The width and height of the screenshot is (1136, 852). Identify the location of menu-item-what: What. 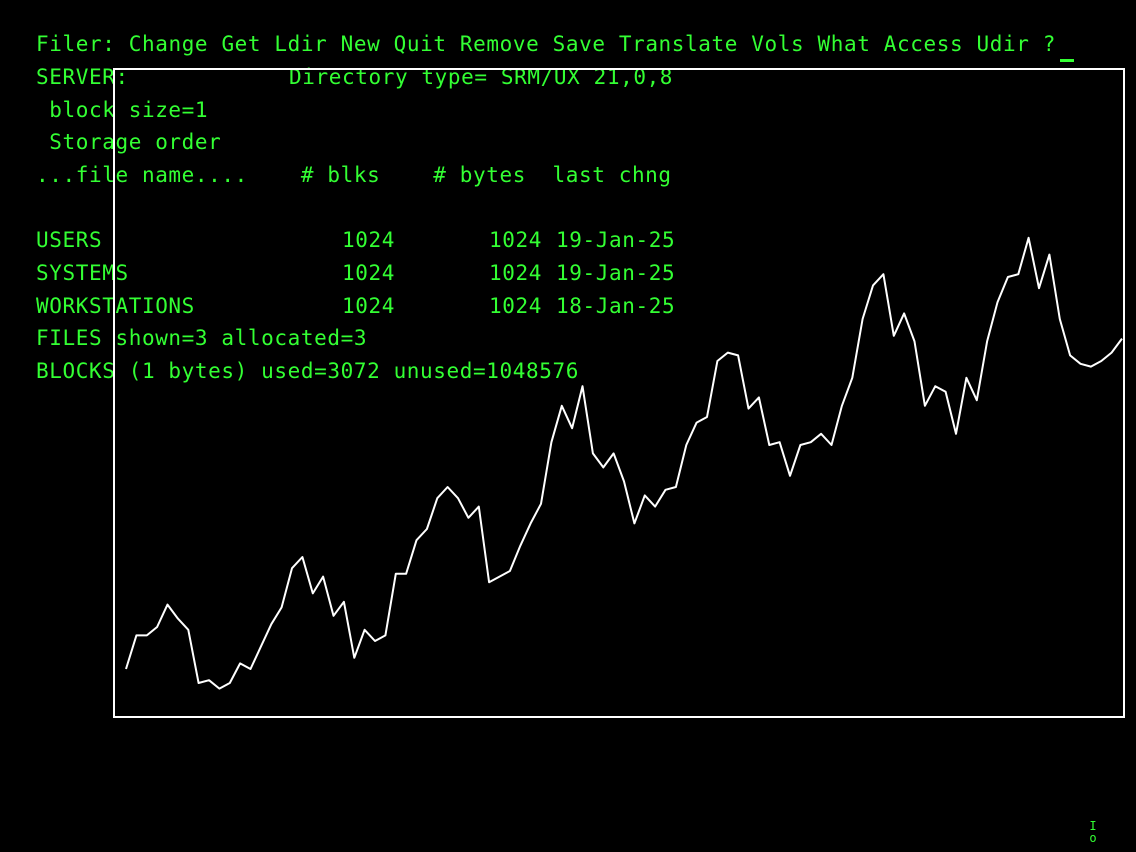
(844, 44).